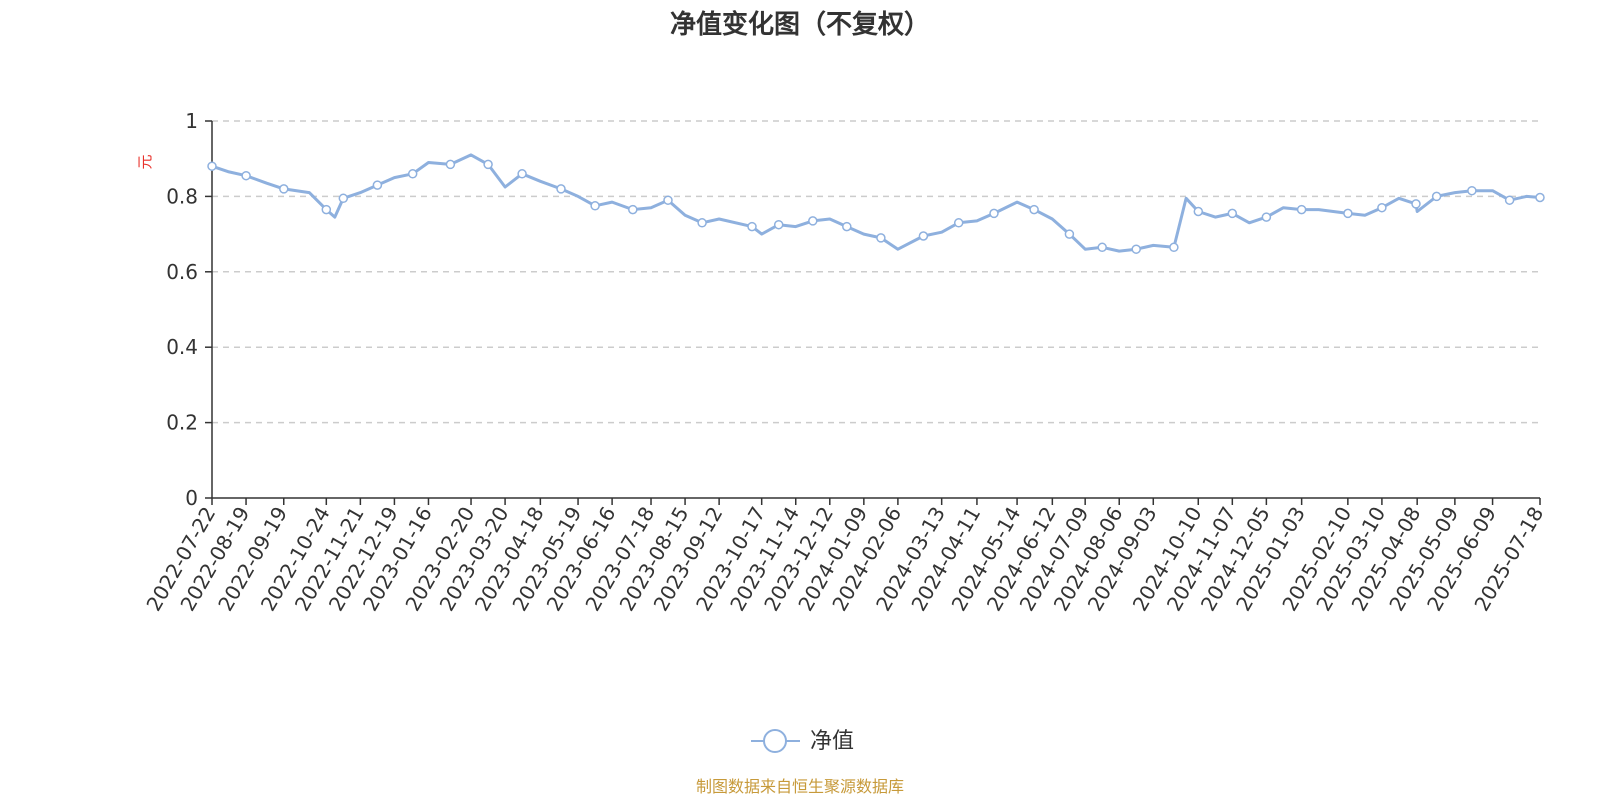  Describe the element at coordinates (832, 741) in the screenshot. I see `legend-label: 净值` at that location.